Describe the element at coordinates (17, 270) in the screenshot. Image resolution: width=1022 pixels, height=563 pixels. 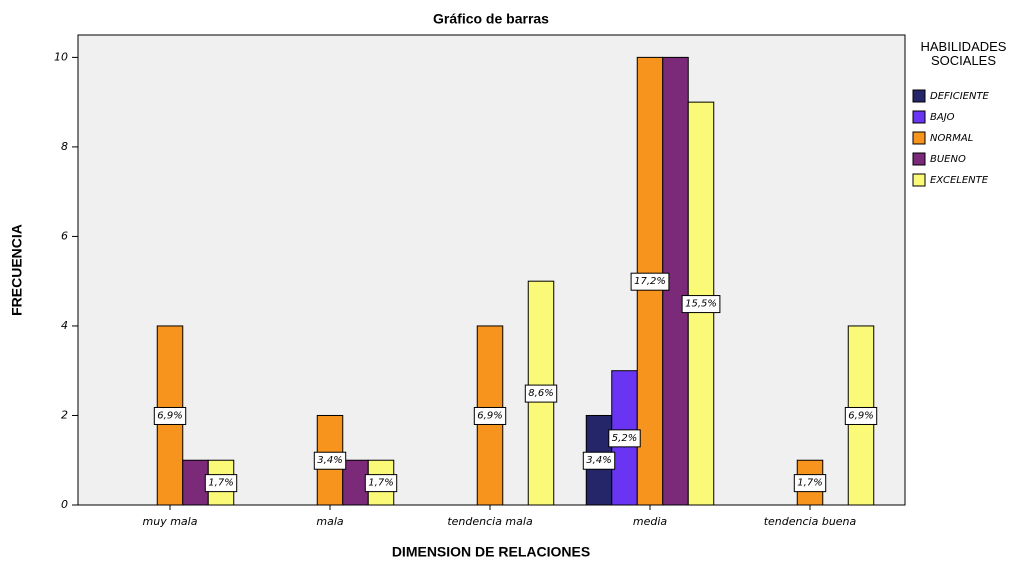
I see `y-axis-title: FRECUENCIA` at that location.